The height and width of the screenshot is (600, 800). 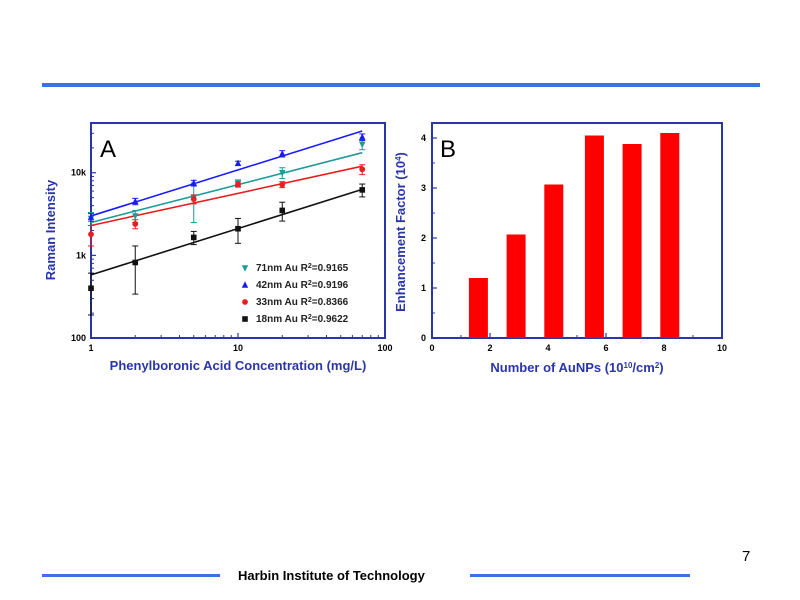 What do you see at coordinates (78, 338) in the screenshot?
I see `chart-a-y-tick-label: 100` at bounding box center [78, 338].